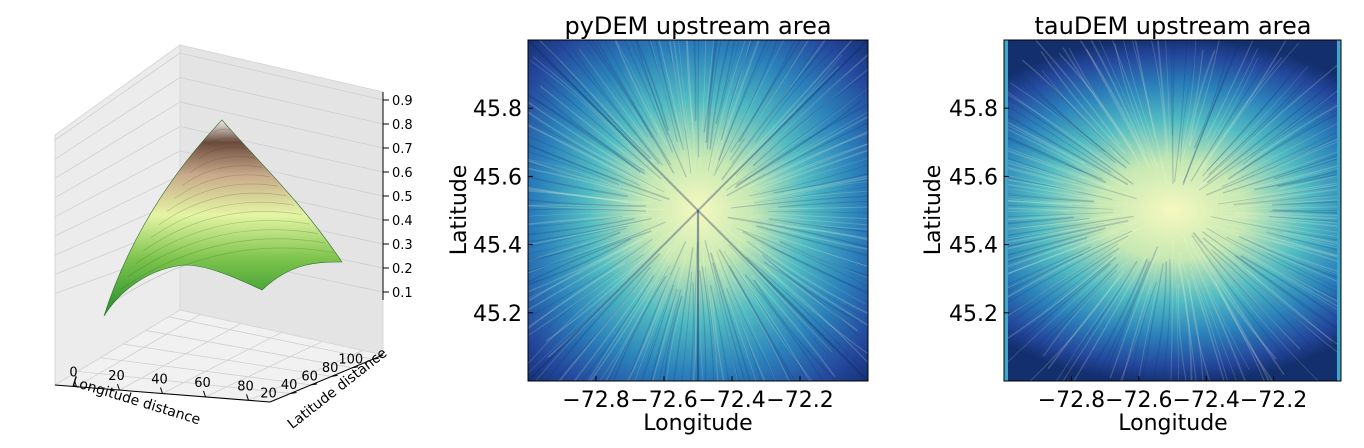  Describe the element at coordinates (1071, 400) in the screenshot. I see `x-tick-label: −72.8` at that location.